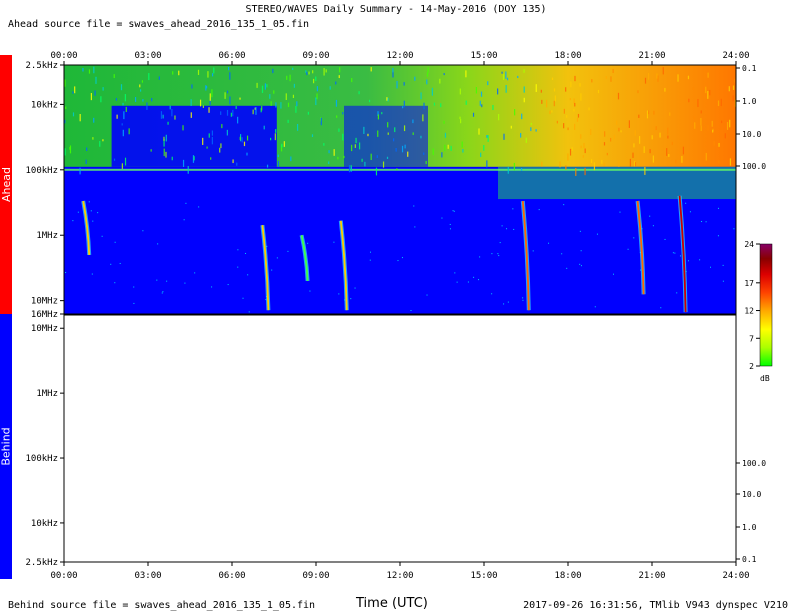 This screenshot has height=612, width=792. Describe the element at coordinates (44, 524) in the screenshot. I see `y-tick-label-behind: 10kHz` at that location.